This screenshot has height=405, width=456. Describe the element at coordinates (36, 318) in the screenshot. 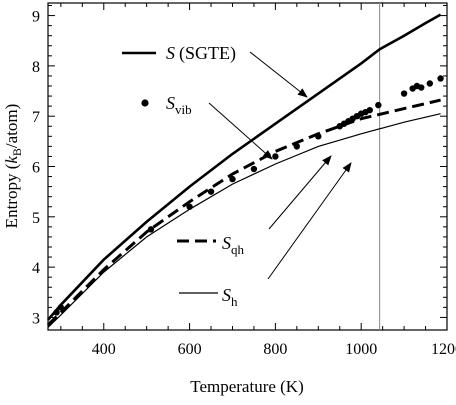

I see `y-tick-label: 3` at that location.